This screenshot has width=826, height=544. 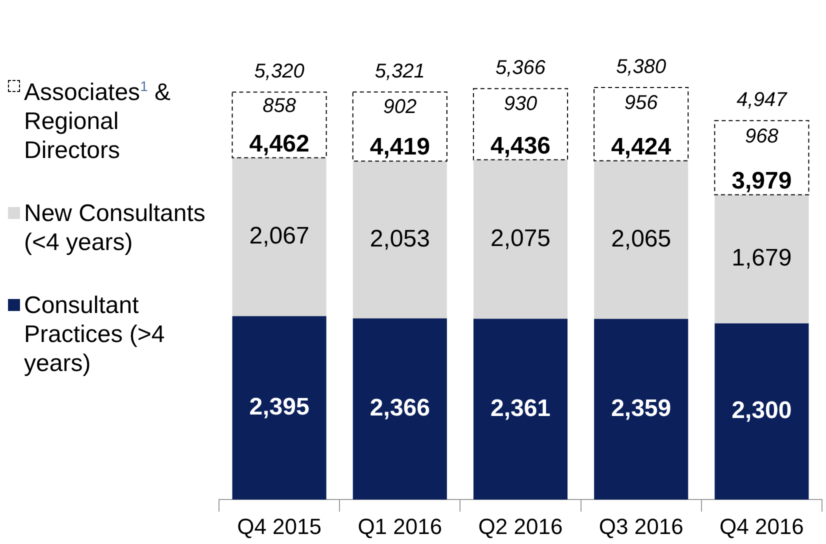 I want to click on total-label: 5,380, so click(x=641, y=67).